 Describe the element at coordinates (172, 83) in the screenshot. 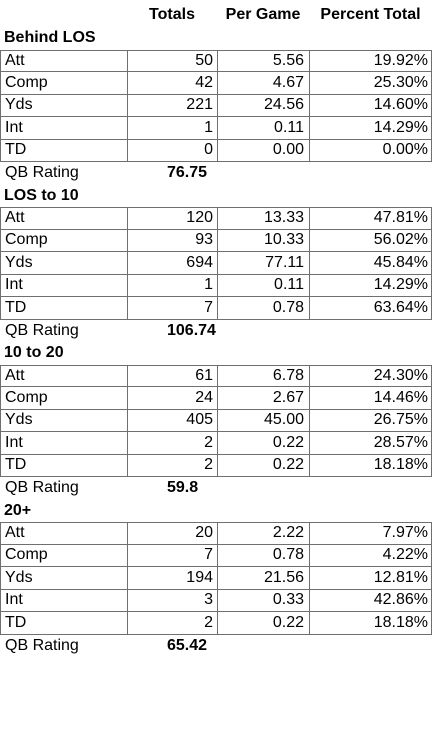

I see `totals-value: 42` at that location.